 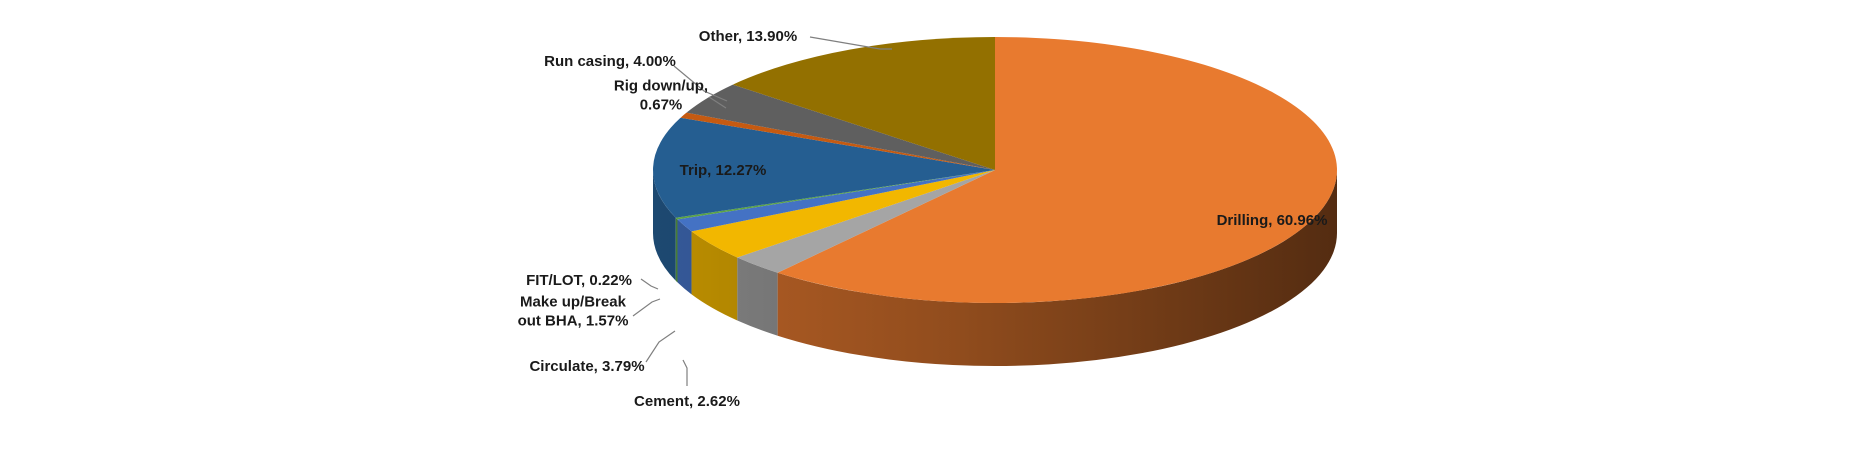 I want to click on leader-fit-lot, so click(x=649, y=284).